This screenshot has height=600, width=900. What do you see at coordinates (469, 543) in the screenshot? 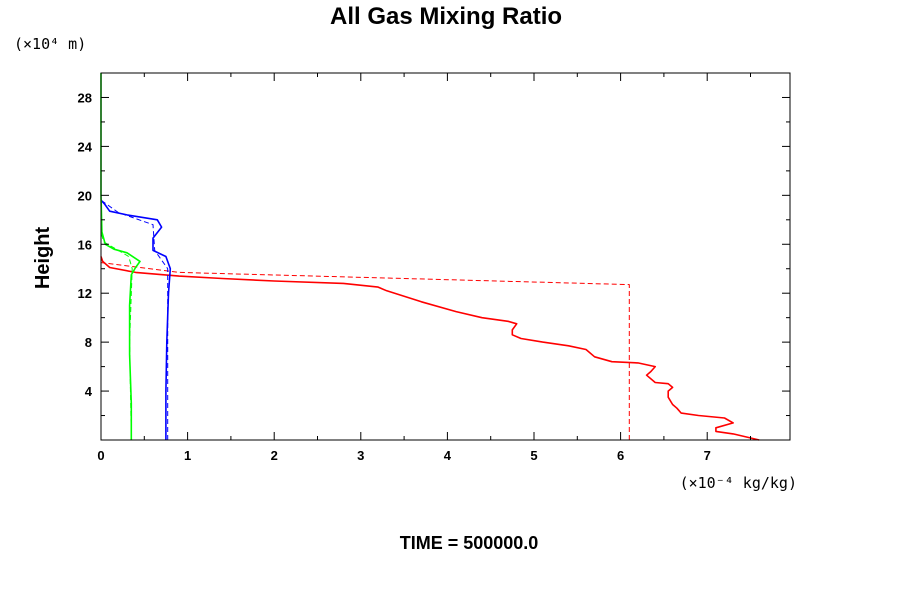
I see `time-label: TIME = 500000.0` at bounding box center [469, 543].